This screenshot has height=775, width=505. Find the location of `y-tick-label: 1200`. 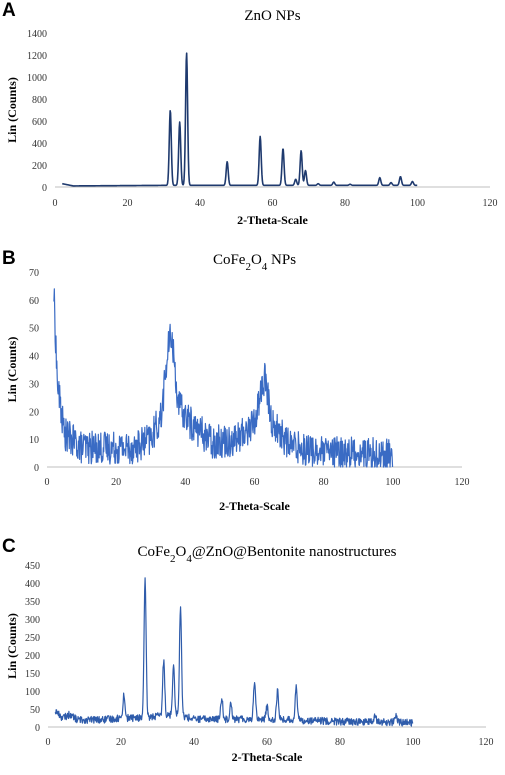

y-tick-label: 1200 is located at coordinates (37, 56).